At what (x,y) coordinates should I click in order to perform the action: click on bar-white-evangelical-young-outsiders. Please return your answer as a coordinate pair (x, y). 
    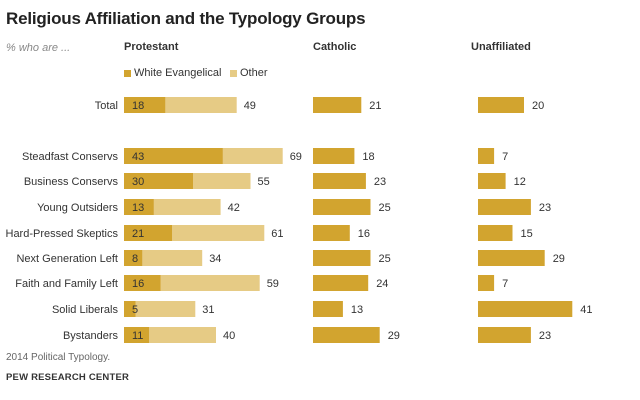
    Looking at the image, I should click on (139, 207).